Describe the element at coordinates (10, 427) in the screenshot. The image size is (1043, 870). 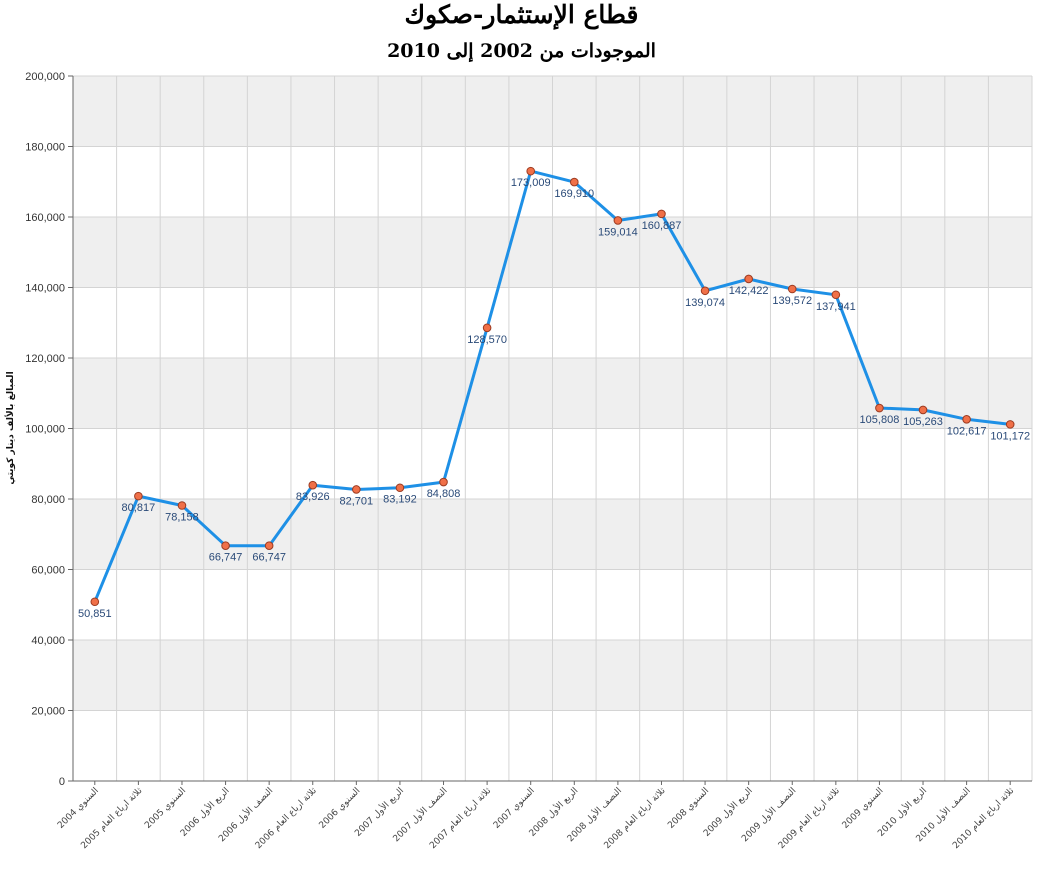
I see `y-axis-label: المبالغ بالألف دينار كويتي` at that location.